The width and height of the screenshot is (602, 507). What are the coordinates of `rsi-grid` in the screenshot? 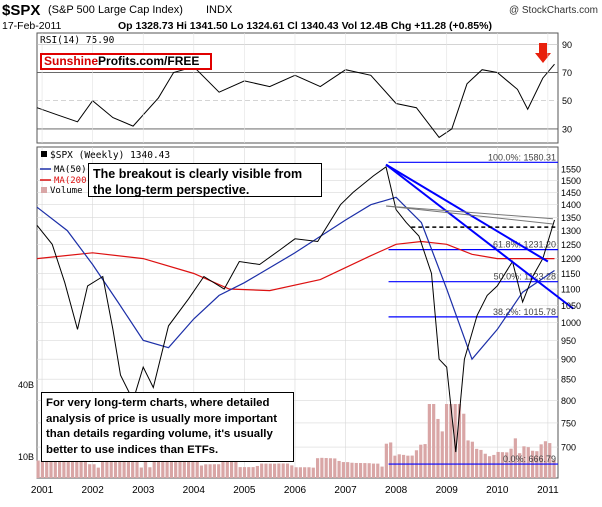 It's located at (297, 86).